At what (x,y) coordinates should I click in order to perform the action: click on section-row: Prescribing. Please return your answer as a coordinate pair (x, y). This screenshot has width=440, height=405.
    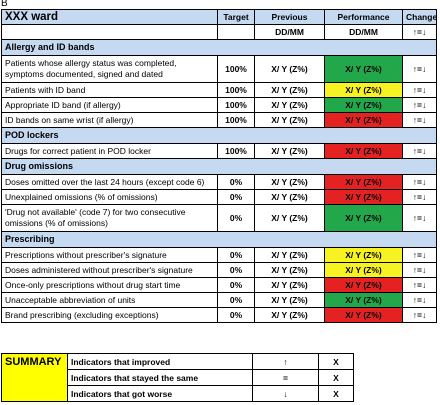
    Looking at the image, I should click on (219, 239).